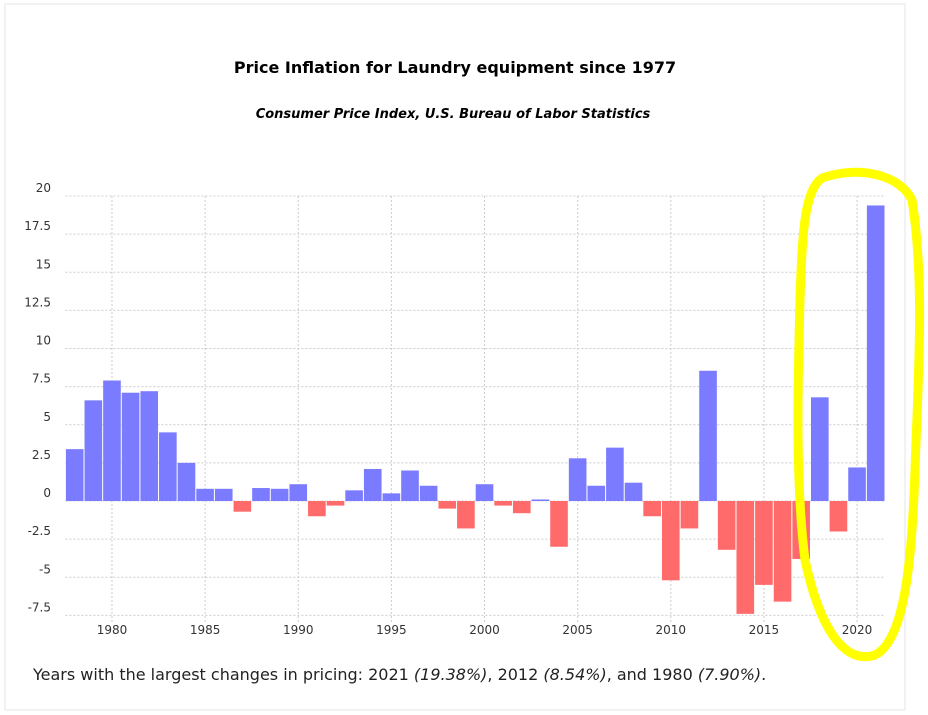  Describe the element at coordinates (43, 264) in the screenshot. I see `y-tick-label: 15` at that location.